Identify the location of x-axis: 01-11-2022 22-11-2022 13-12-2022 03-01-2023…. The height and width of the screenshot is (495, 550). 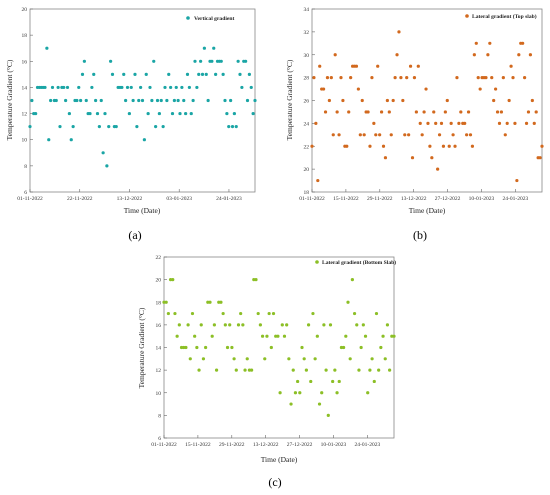
(129, 195).